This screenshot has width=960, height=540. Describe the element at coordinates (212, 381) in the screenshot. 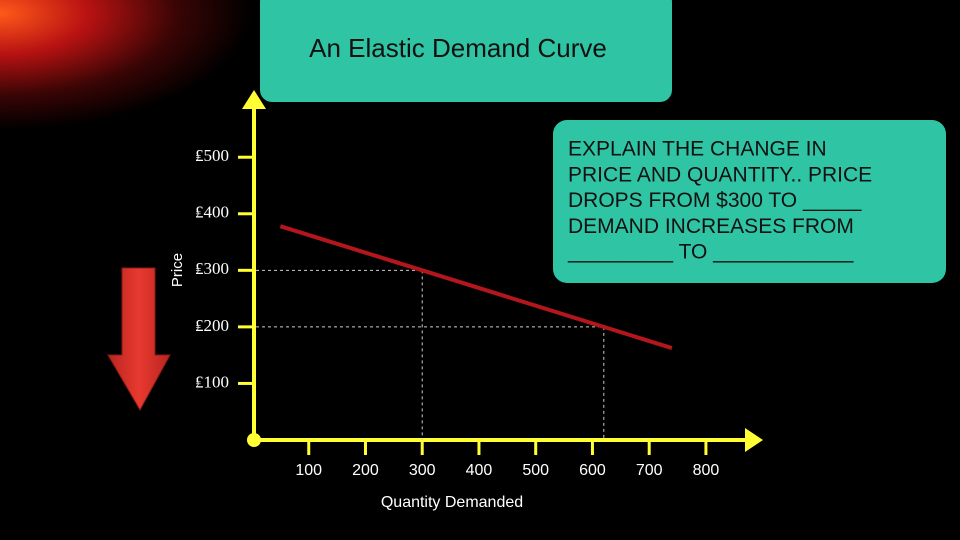

I see `y-tick-label: ₤100` at that location.